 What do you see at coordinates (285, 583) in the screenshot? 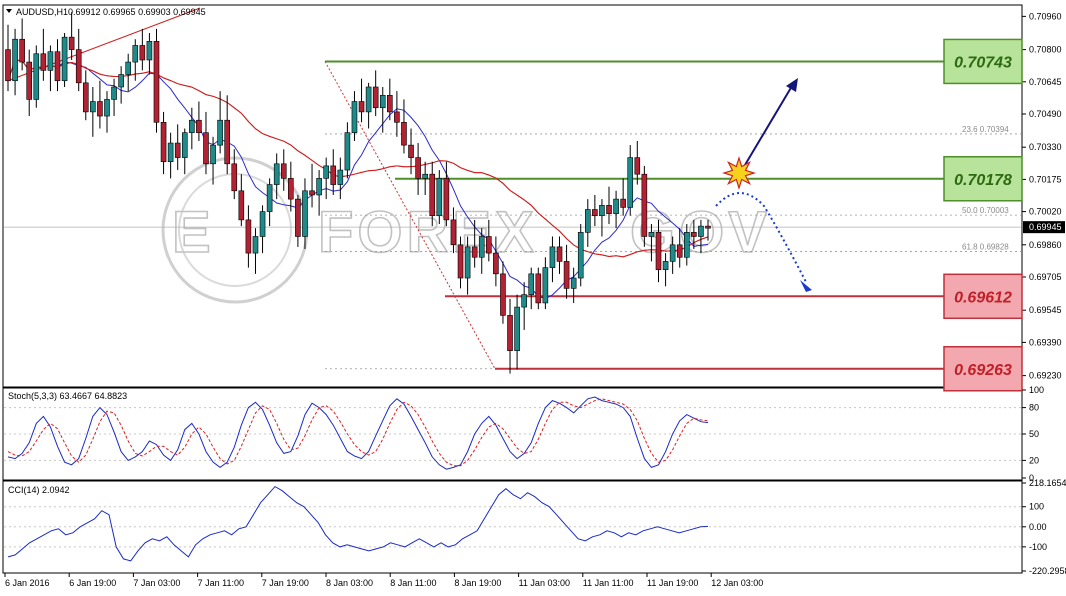
I see `time-axis-label: 7 Jan 19:00` at bounding box center [285, 583].